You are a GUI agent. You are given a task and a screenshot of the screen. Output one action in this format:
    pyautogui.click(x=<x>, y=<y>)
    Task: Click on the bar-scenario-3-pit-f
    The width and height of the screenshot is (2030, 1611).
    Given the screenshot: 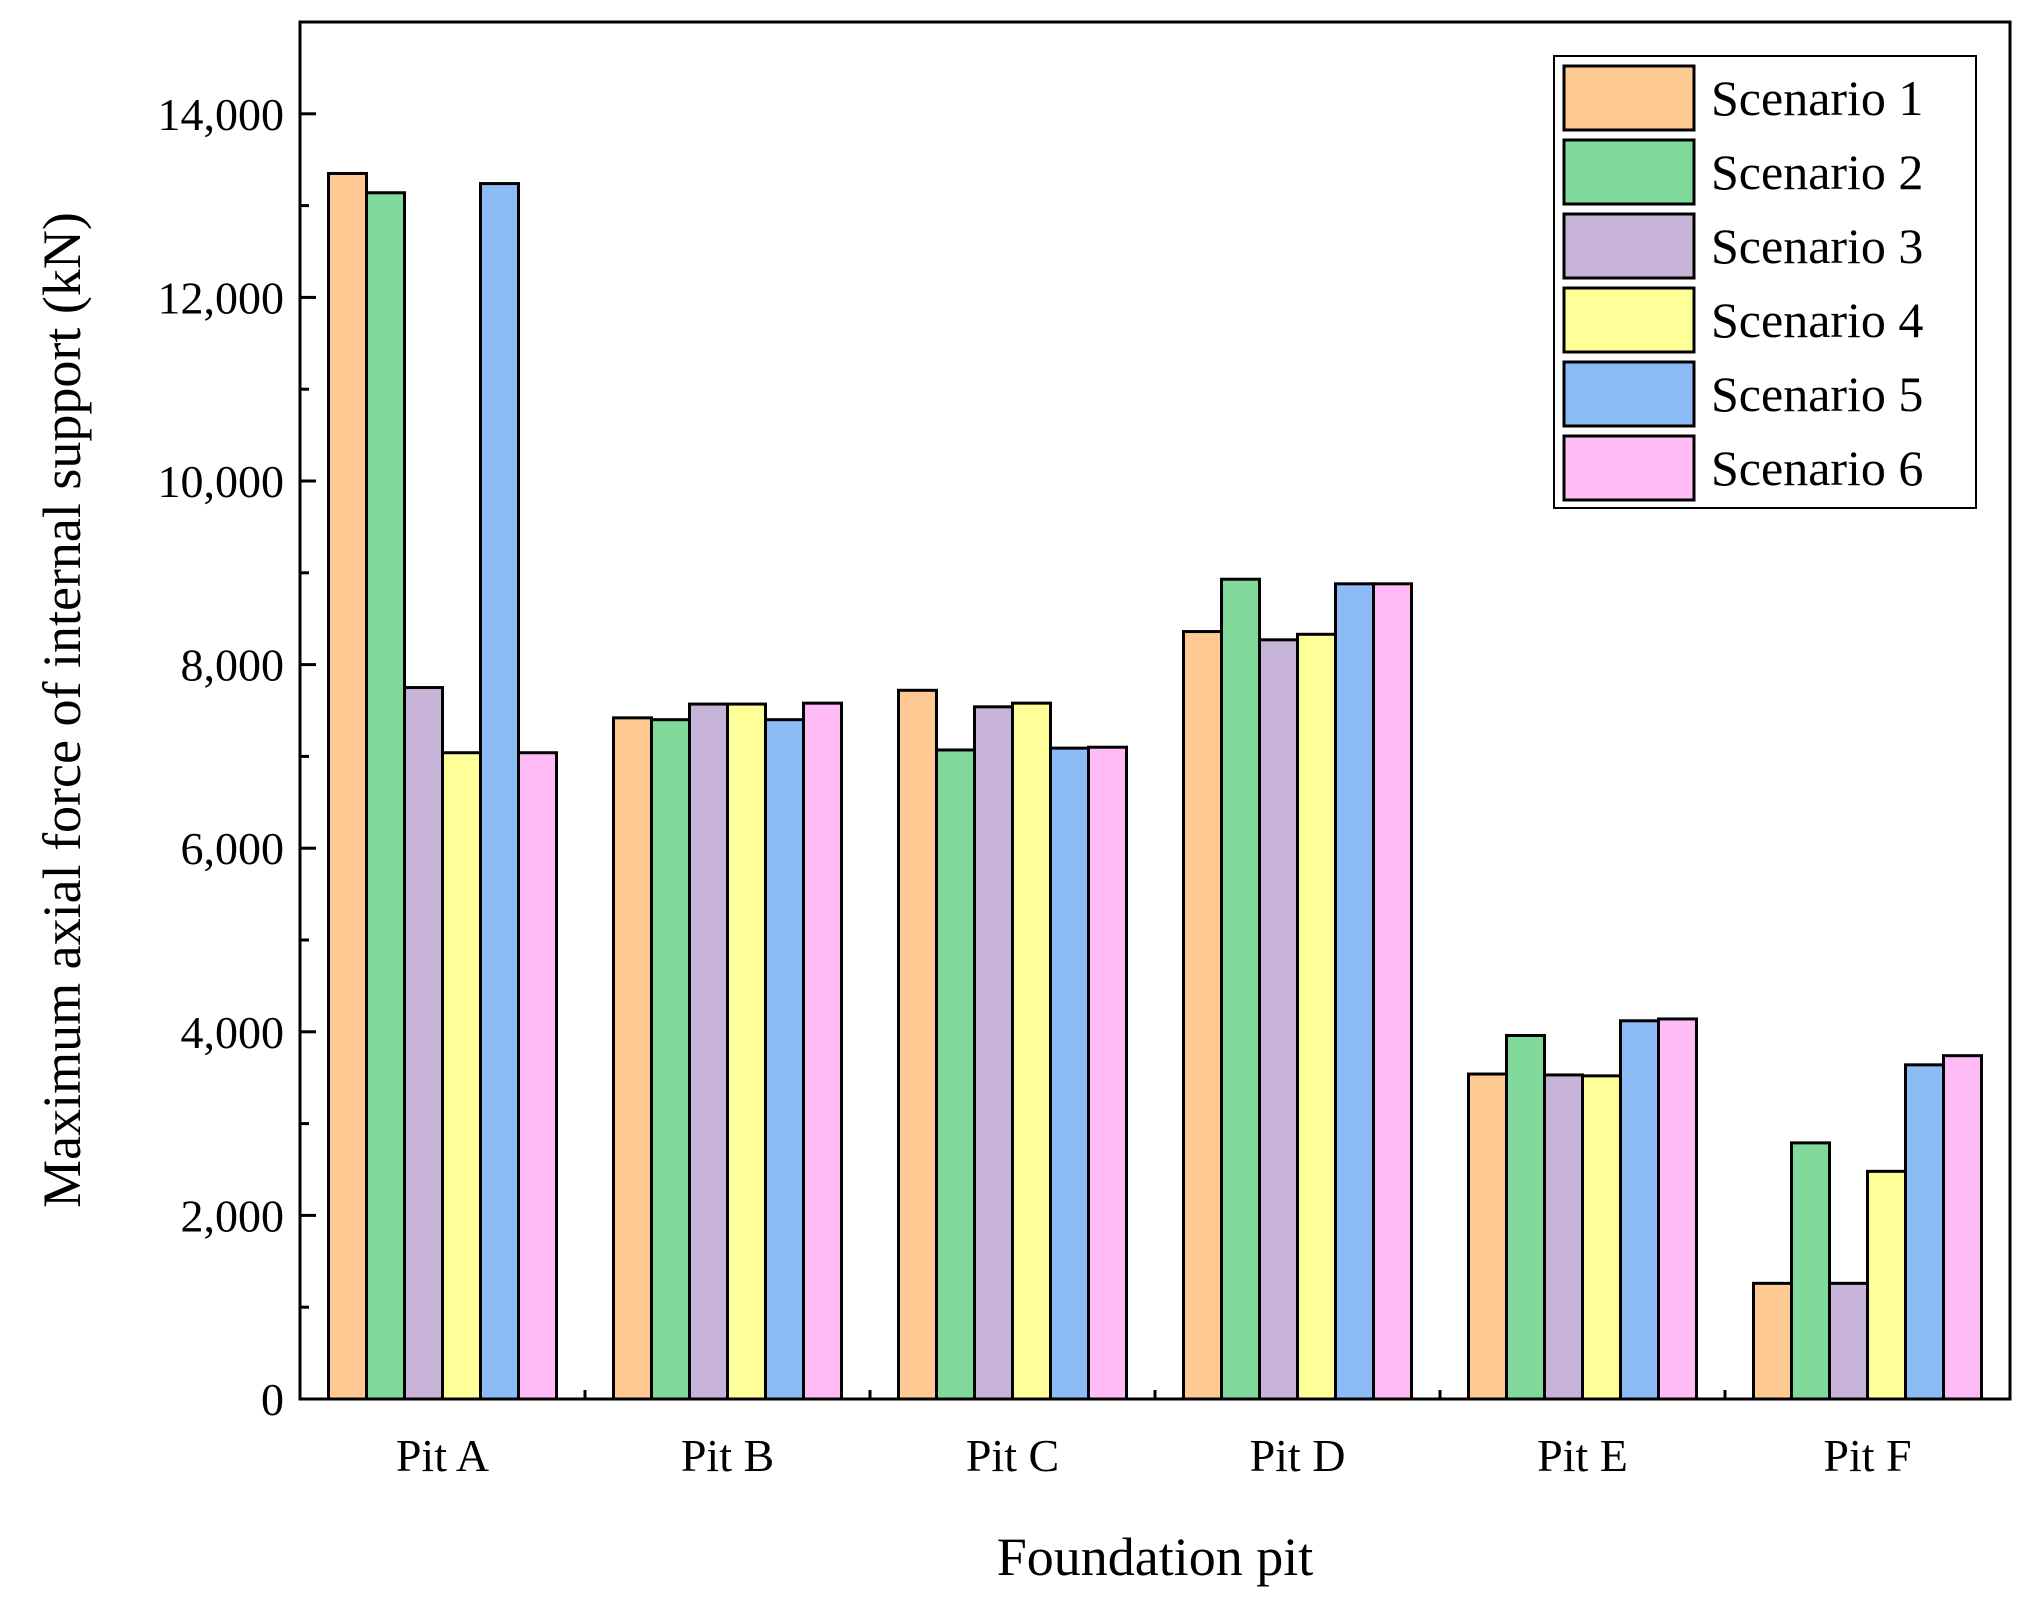 What is the action you would take?
    pyautogui.click(x=1848, y=1341)
    